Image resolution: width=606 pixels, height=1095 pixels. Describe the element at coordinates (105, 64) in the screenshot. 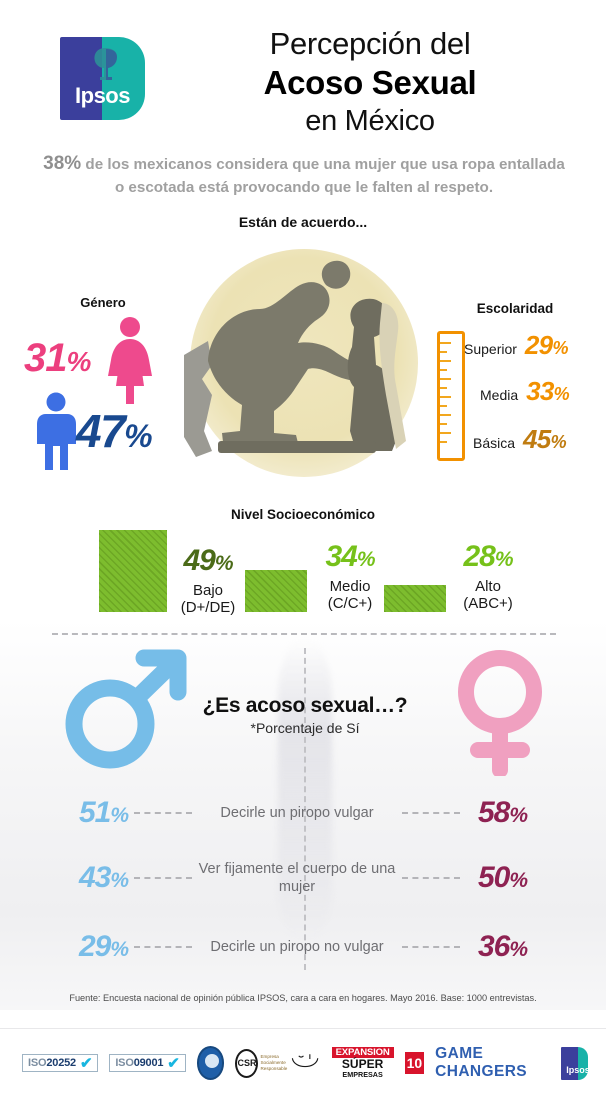

I see `logo-face-icon` at that location.